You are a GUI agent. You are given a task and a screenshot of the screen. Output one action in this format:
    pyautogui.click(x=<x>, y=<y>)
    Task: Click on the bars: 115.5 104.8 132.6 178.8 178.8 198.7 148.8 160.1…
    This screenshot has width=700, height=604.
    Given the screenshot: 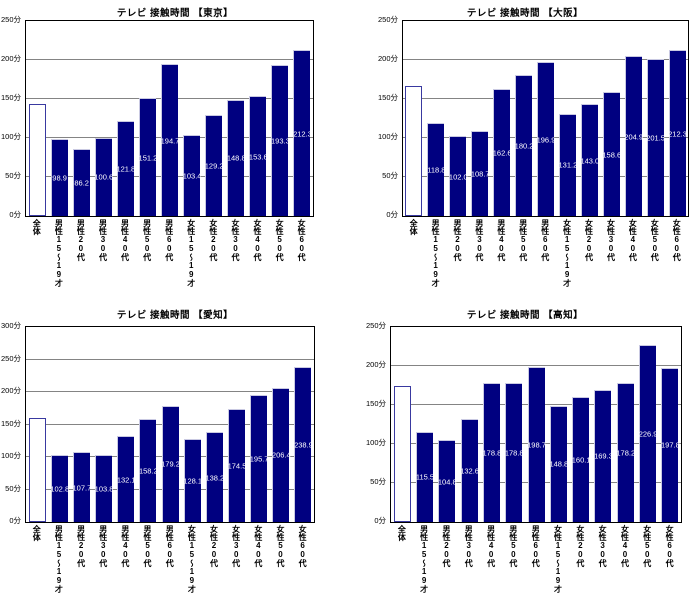 What is the action you would take?
    pyautogui.click(x=536, y=424)
    